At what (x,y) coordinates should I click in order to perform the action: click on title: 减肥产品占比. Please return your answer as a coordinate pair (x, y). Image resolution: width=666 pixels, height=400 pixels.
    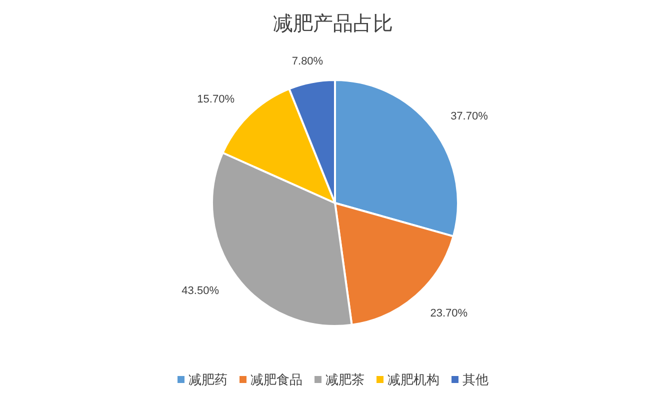
    Looking at the image, I should click on (333, 24).